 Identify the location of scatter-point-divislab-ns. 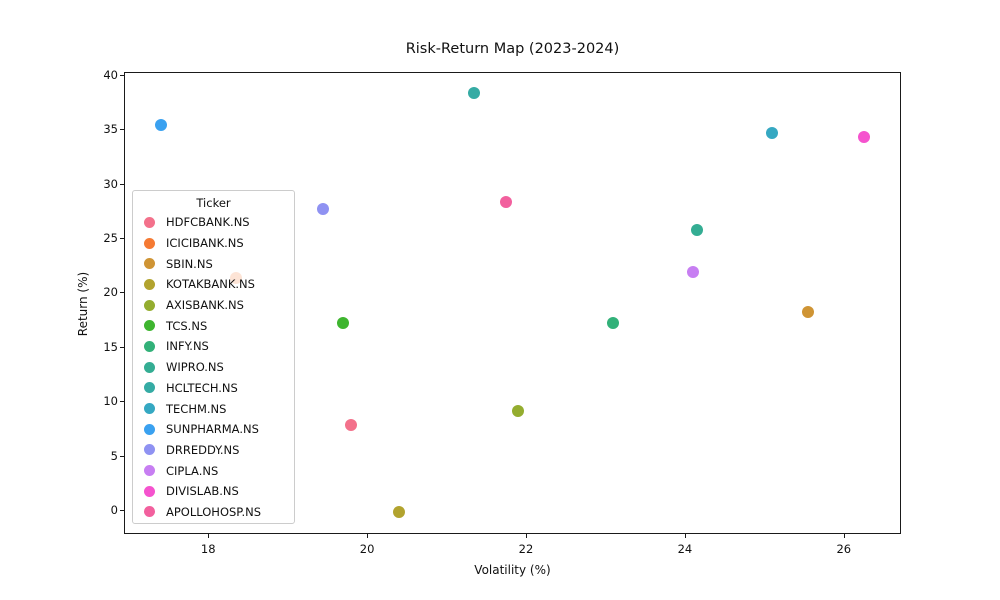
(863, 136).